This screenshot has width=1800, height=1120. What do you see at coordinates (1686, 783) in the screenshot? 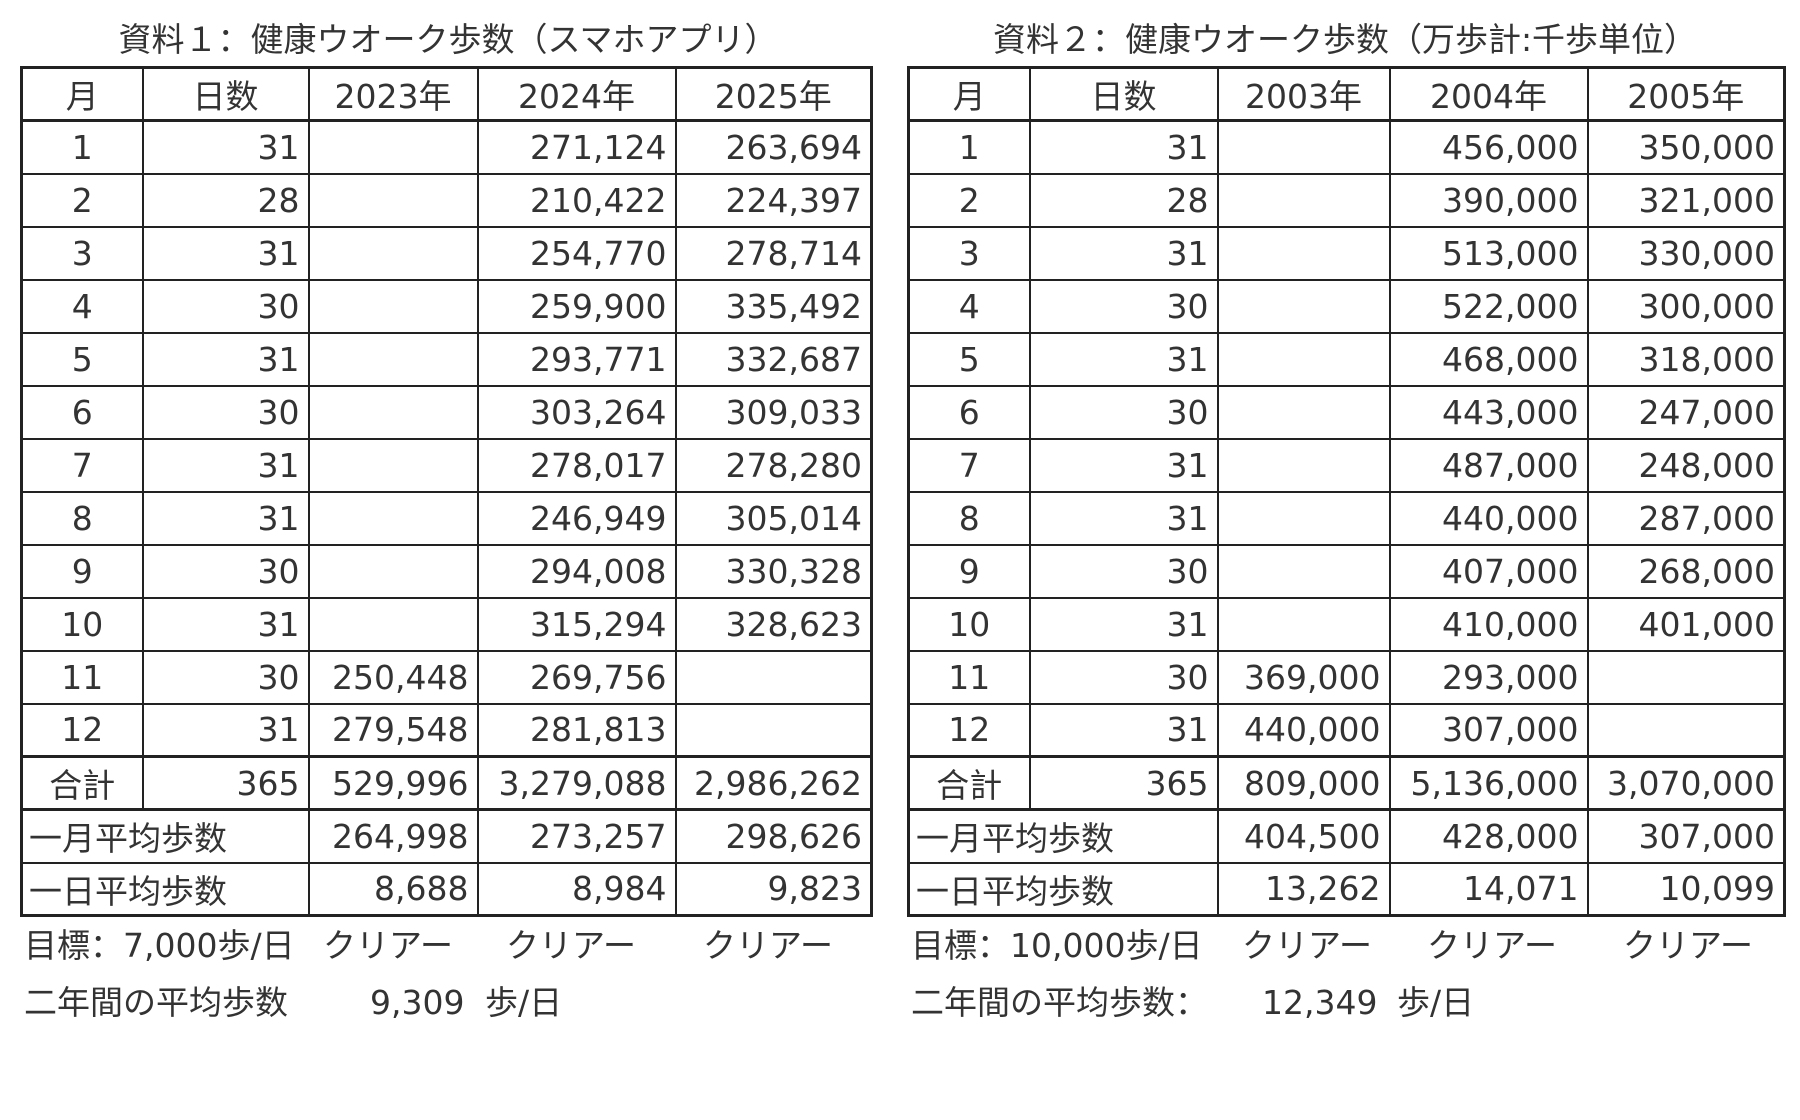
I see `total-cell: 3,070,000` at bounding box center [1686, 783].